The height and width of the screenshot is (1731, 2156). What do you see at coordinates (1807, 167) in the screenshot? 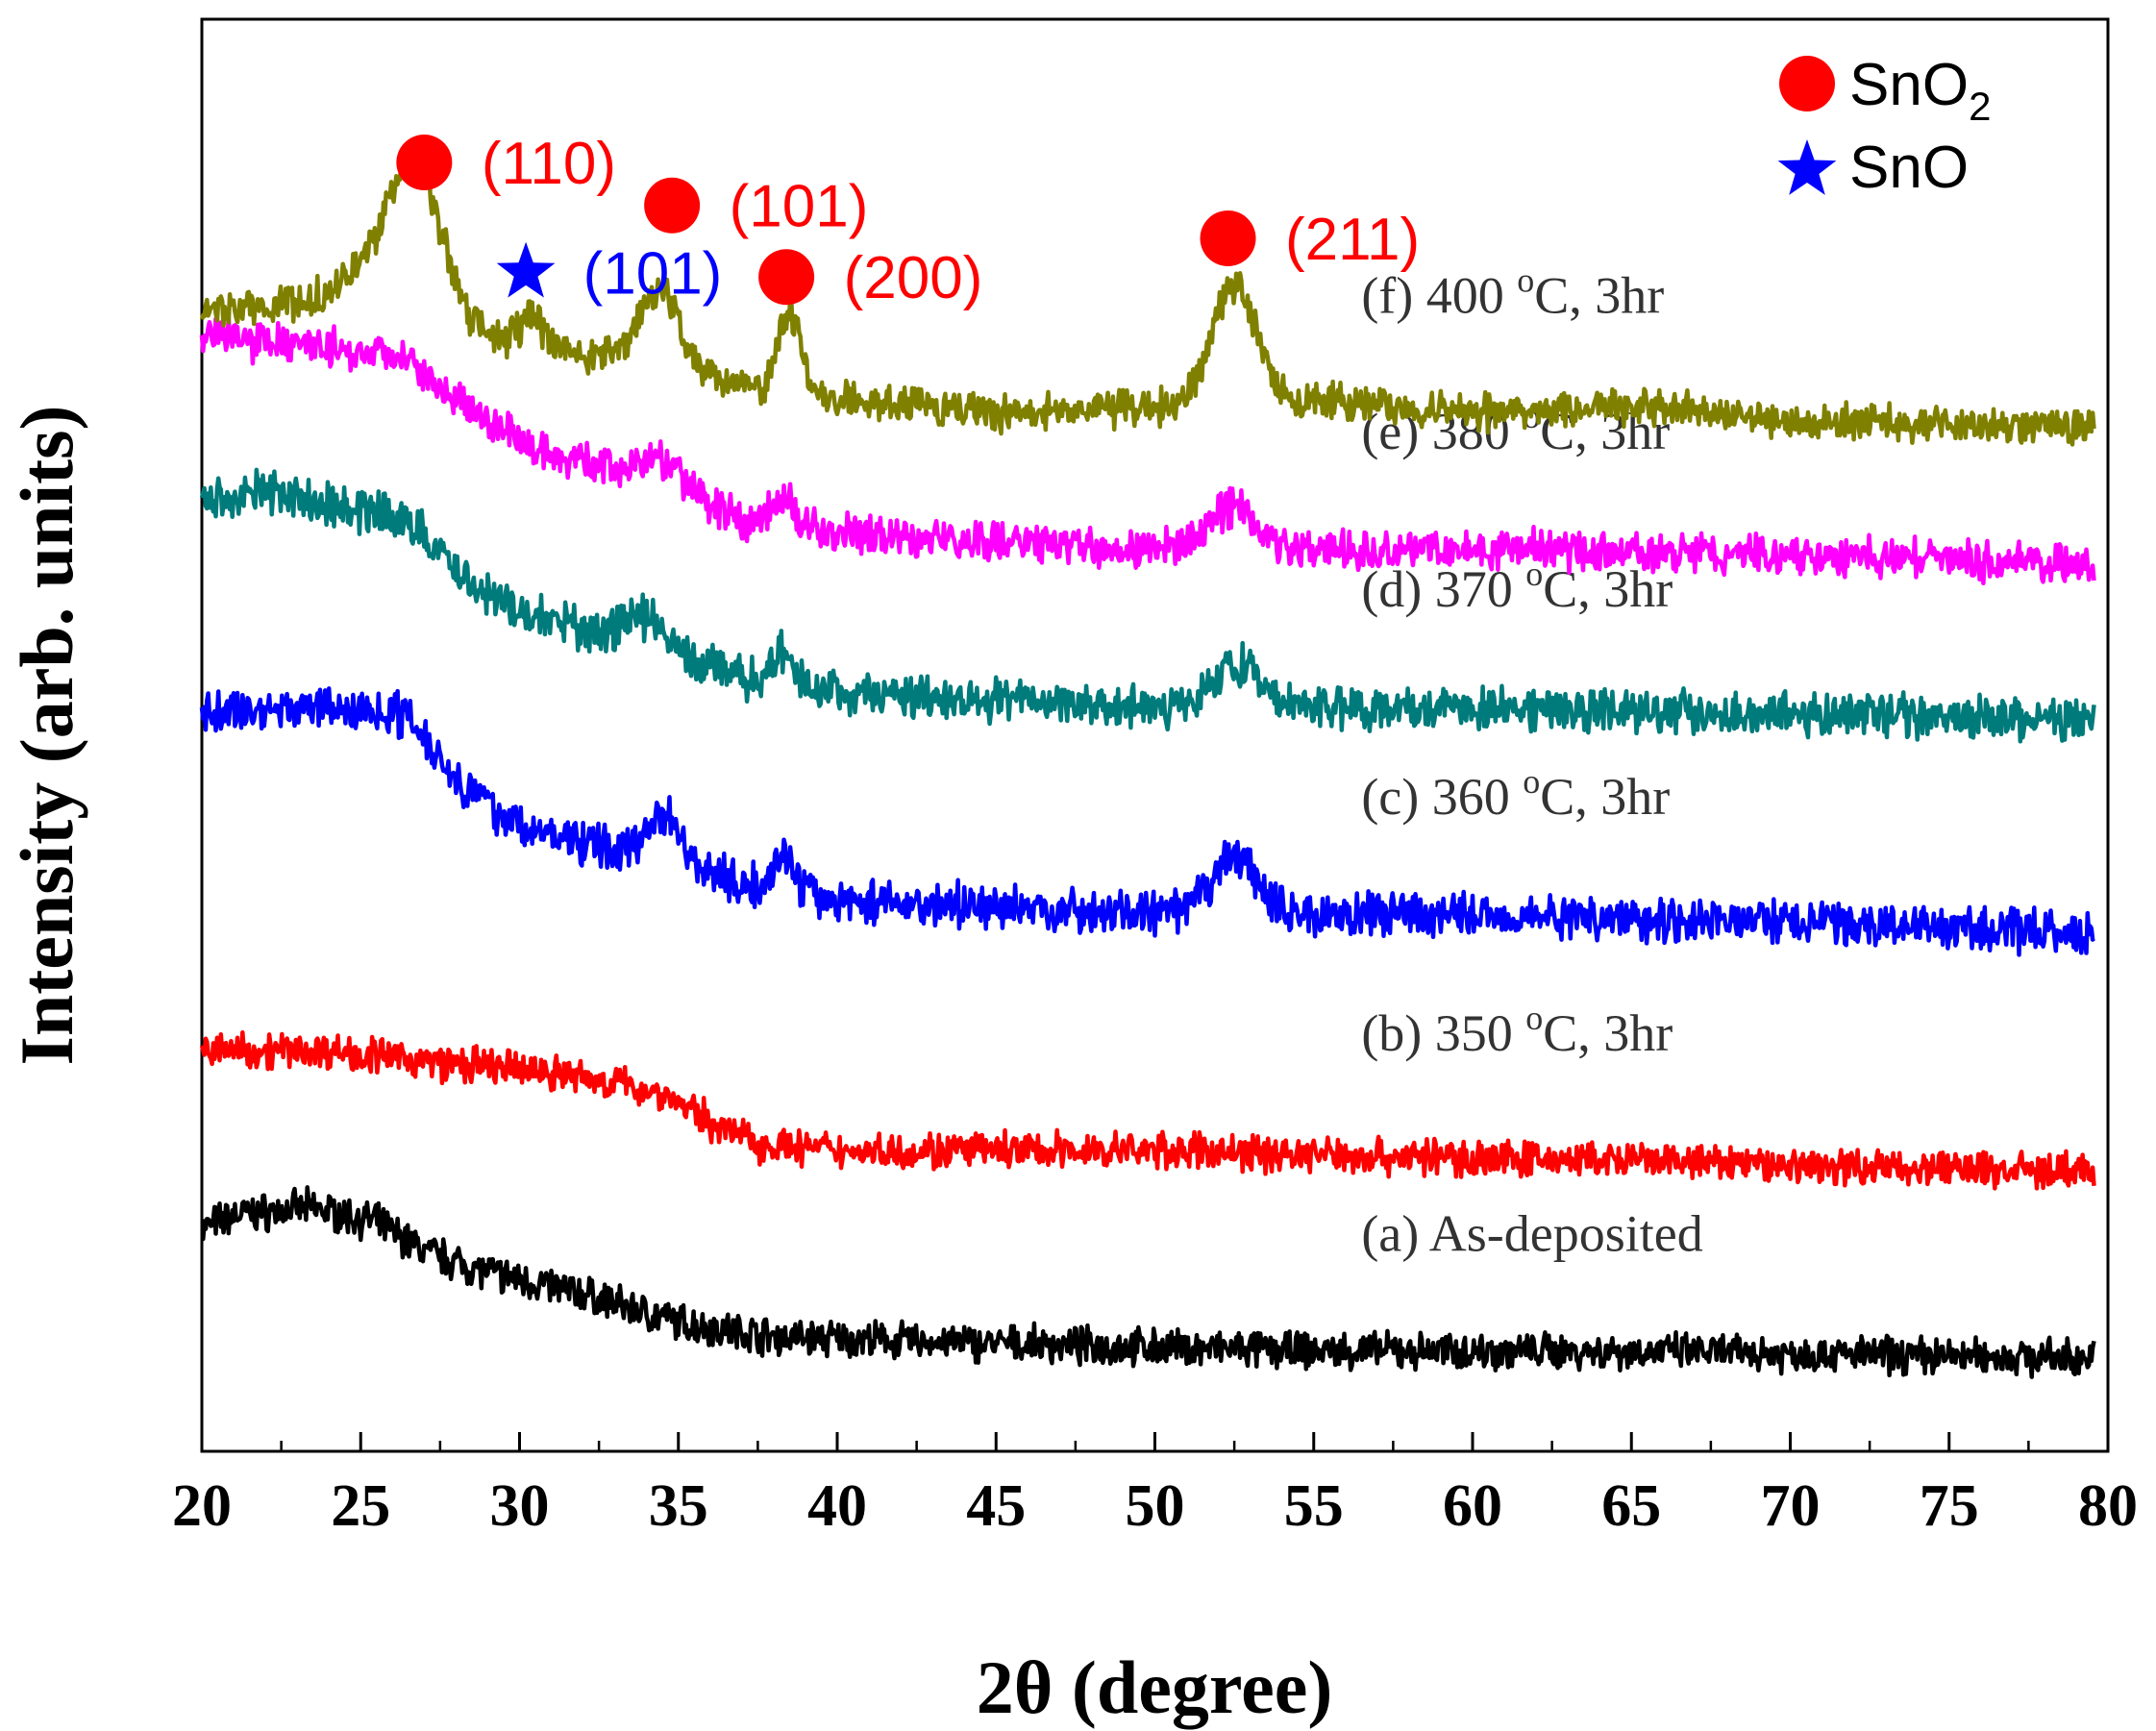
I see `legend-sno-star-icon` at bounding box center [1807, 167].